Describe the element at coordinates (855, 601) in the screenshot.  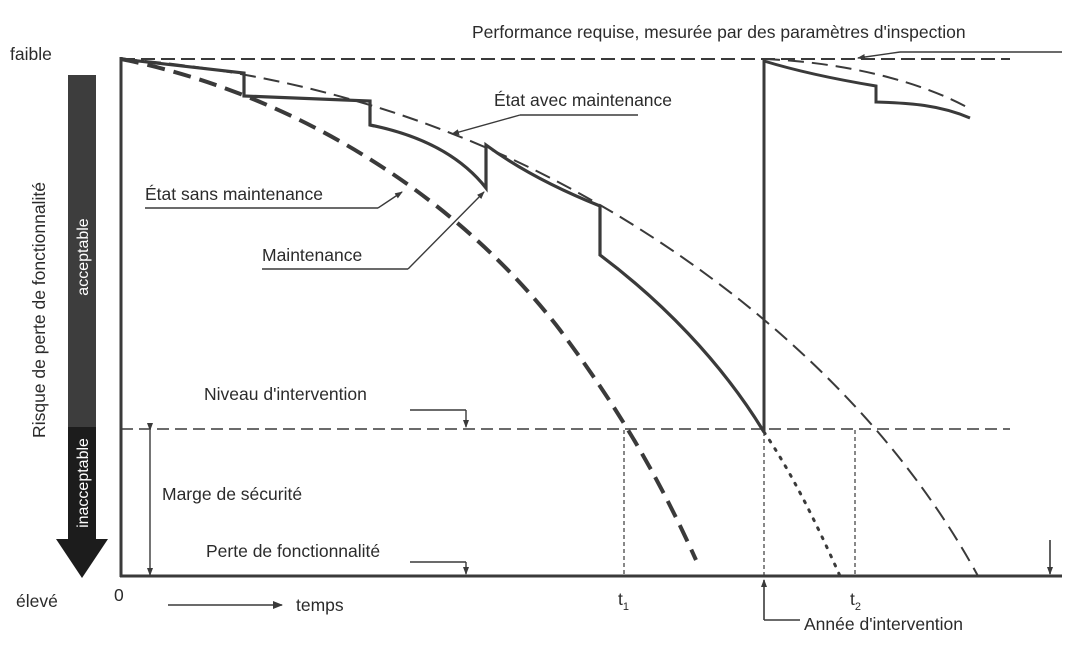
I see `t2-label: t2` at that location.